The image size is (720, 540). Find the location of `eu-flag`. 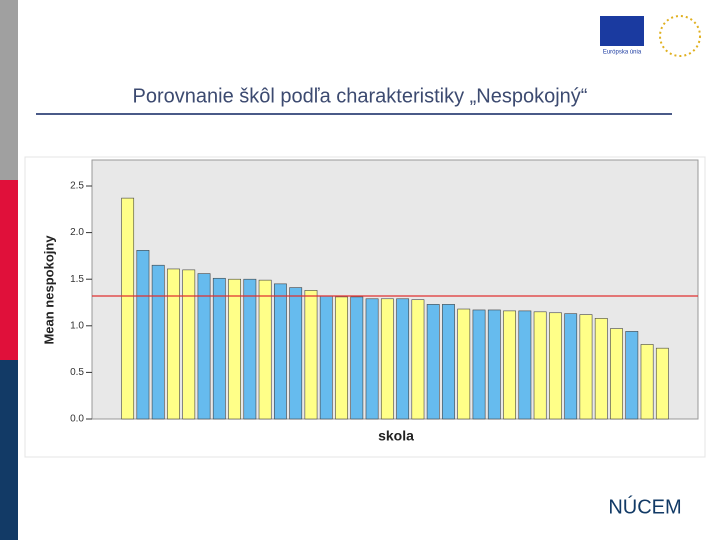

eu-flag is located at coordinates (622, 31).